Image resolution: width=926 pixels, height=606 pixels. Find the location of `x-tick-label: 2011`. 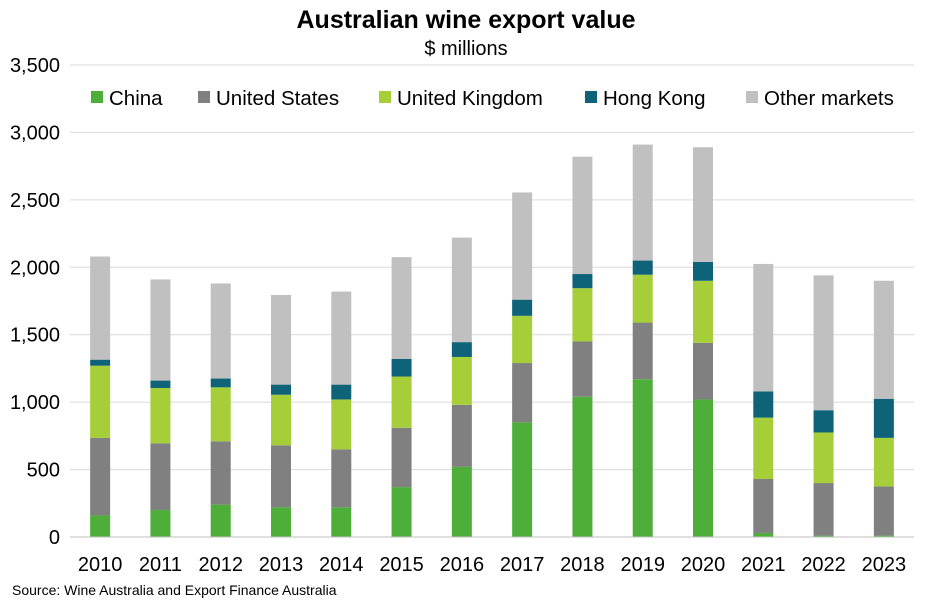

x-tick-label: 2011 is located at coordinates (160, 565).